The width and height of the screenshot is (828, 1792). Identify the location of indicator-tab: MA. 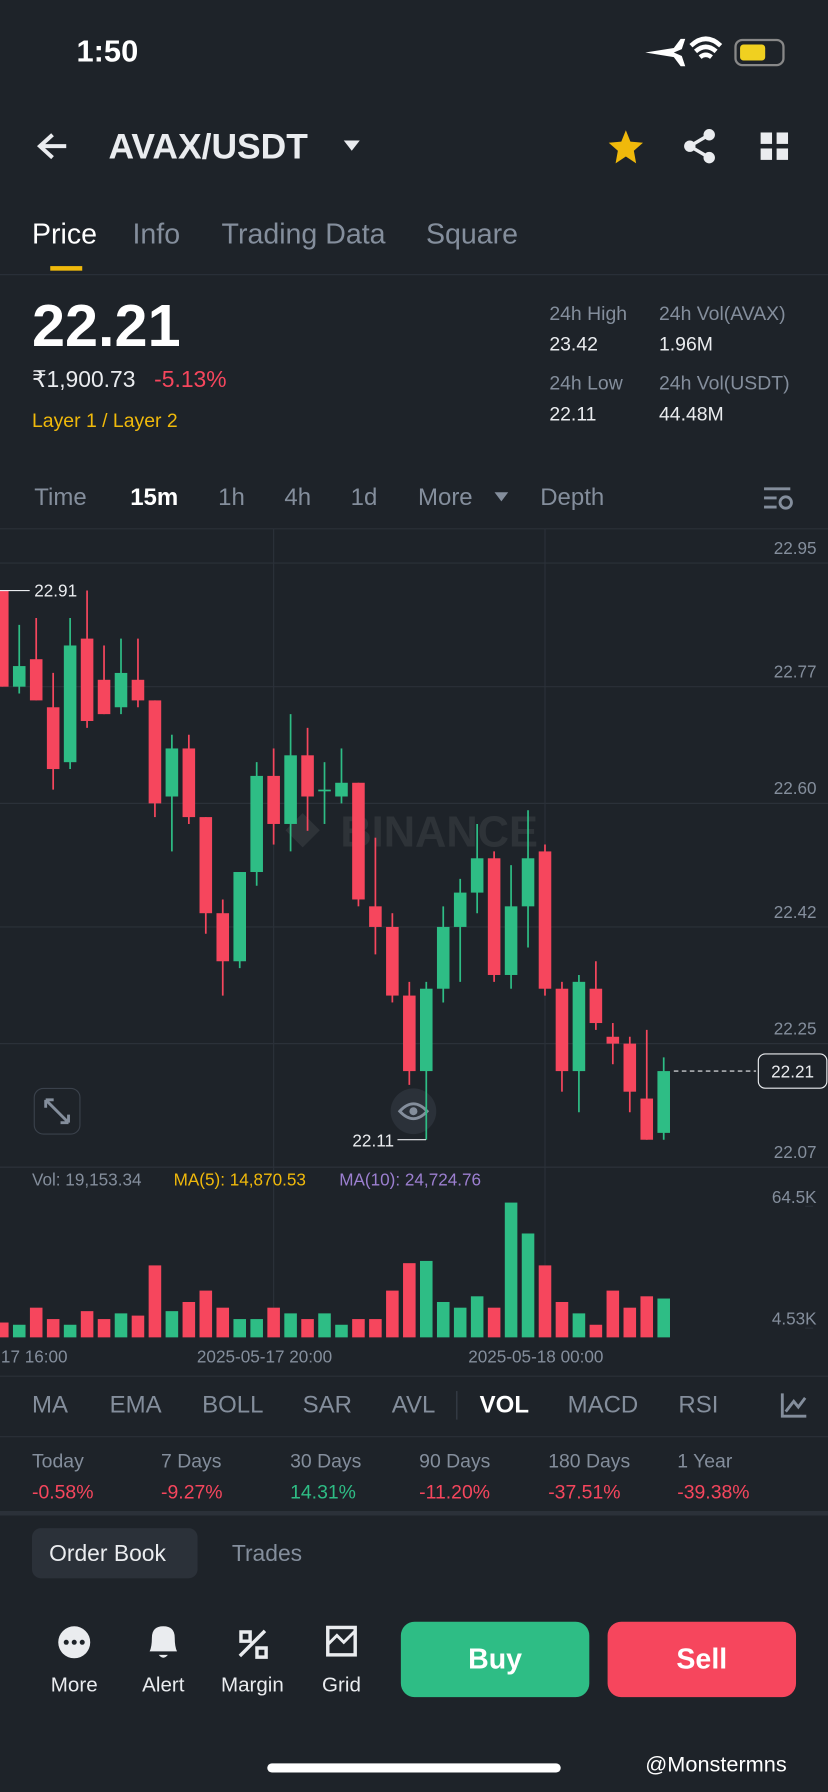
(49, 1405).